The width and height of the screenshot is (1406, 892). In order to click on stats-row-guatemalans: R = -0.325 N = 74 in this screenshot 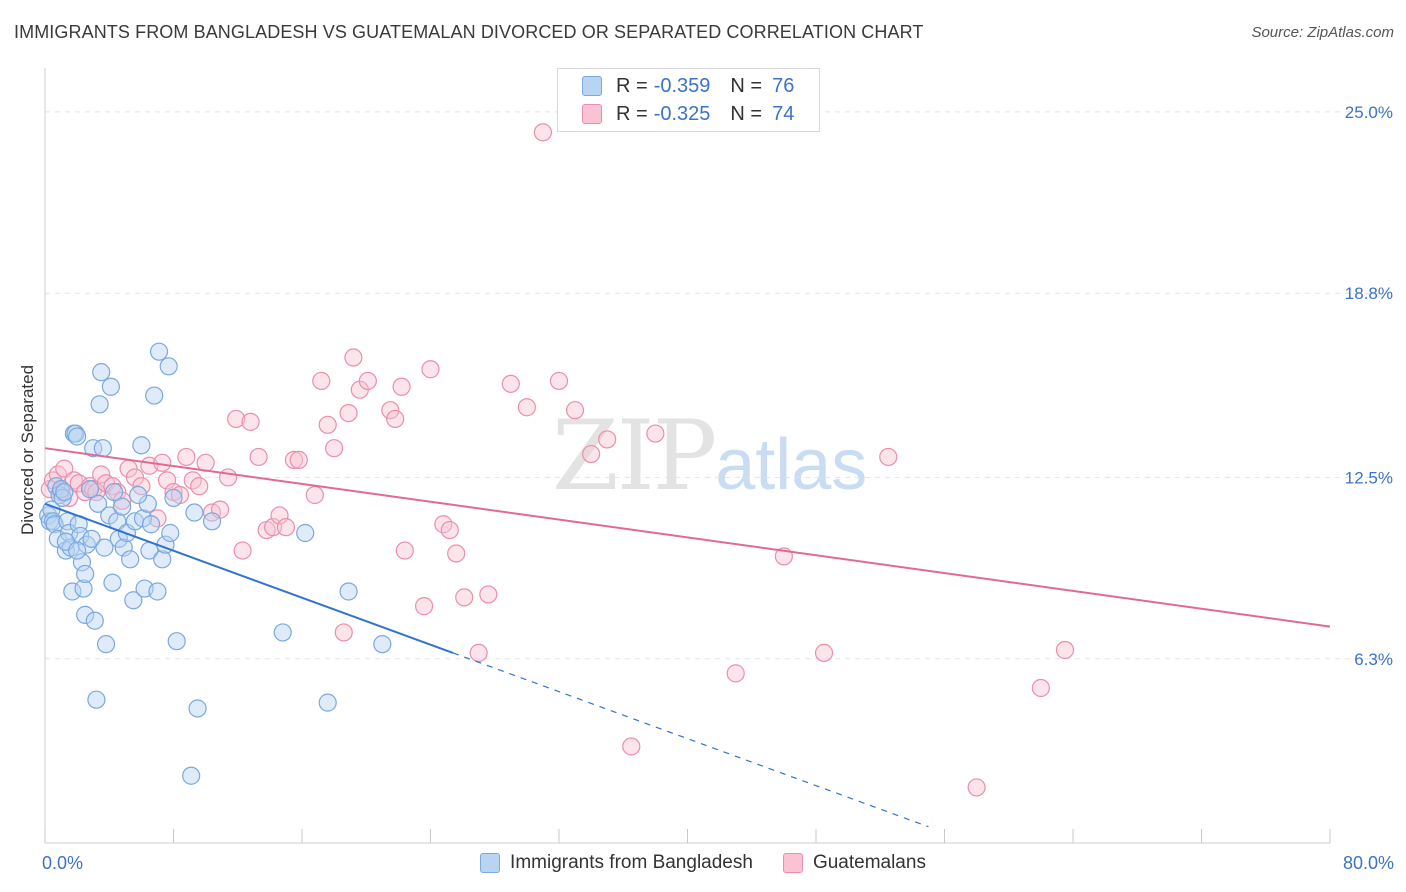, I will do `click(688, 114)`.